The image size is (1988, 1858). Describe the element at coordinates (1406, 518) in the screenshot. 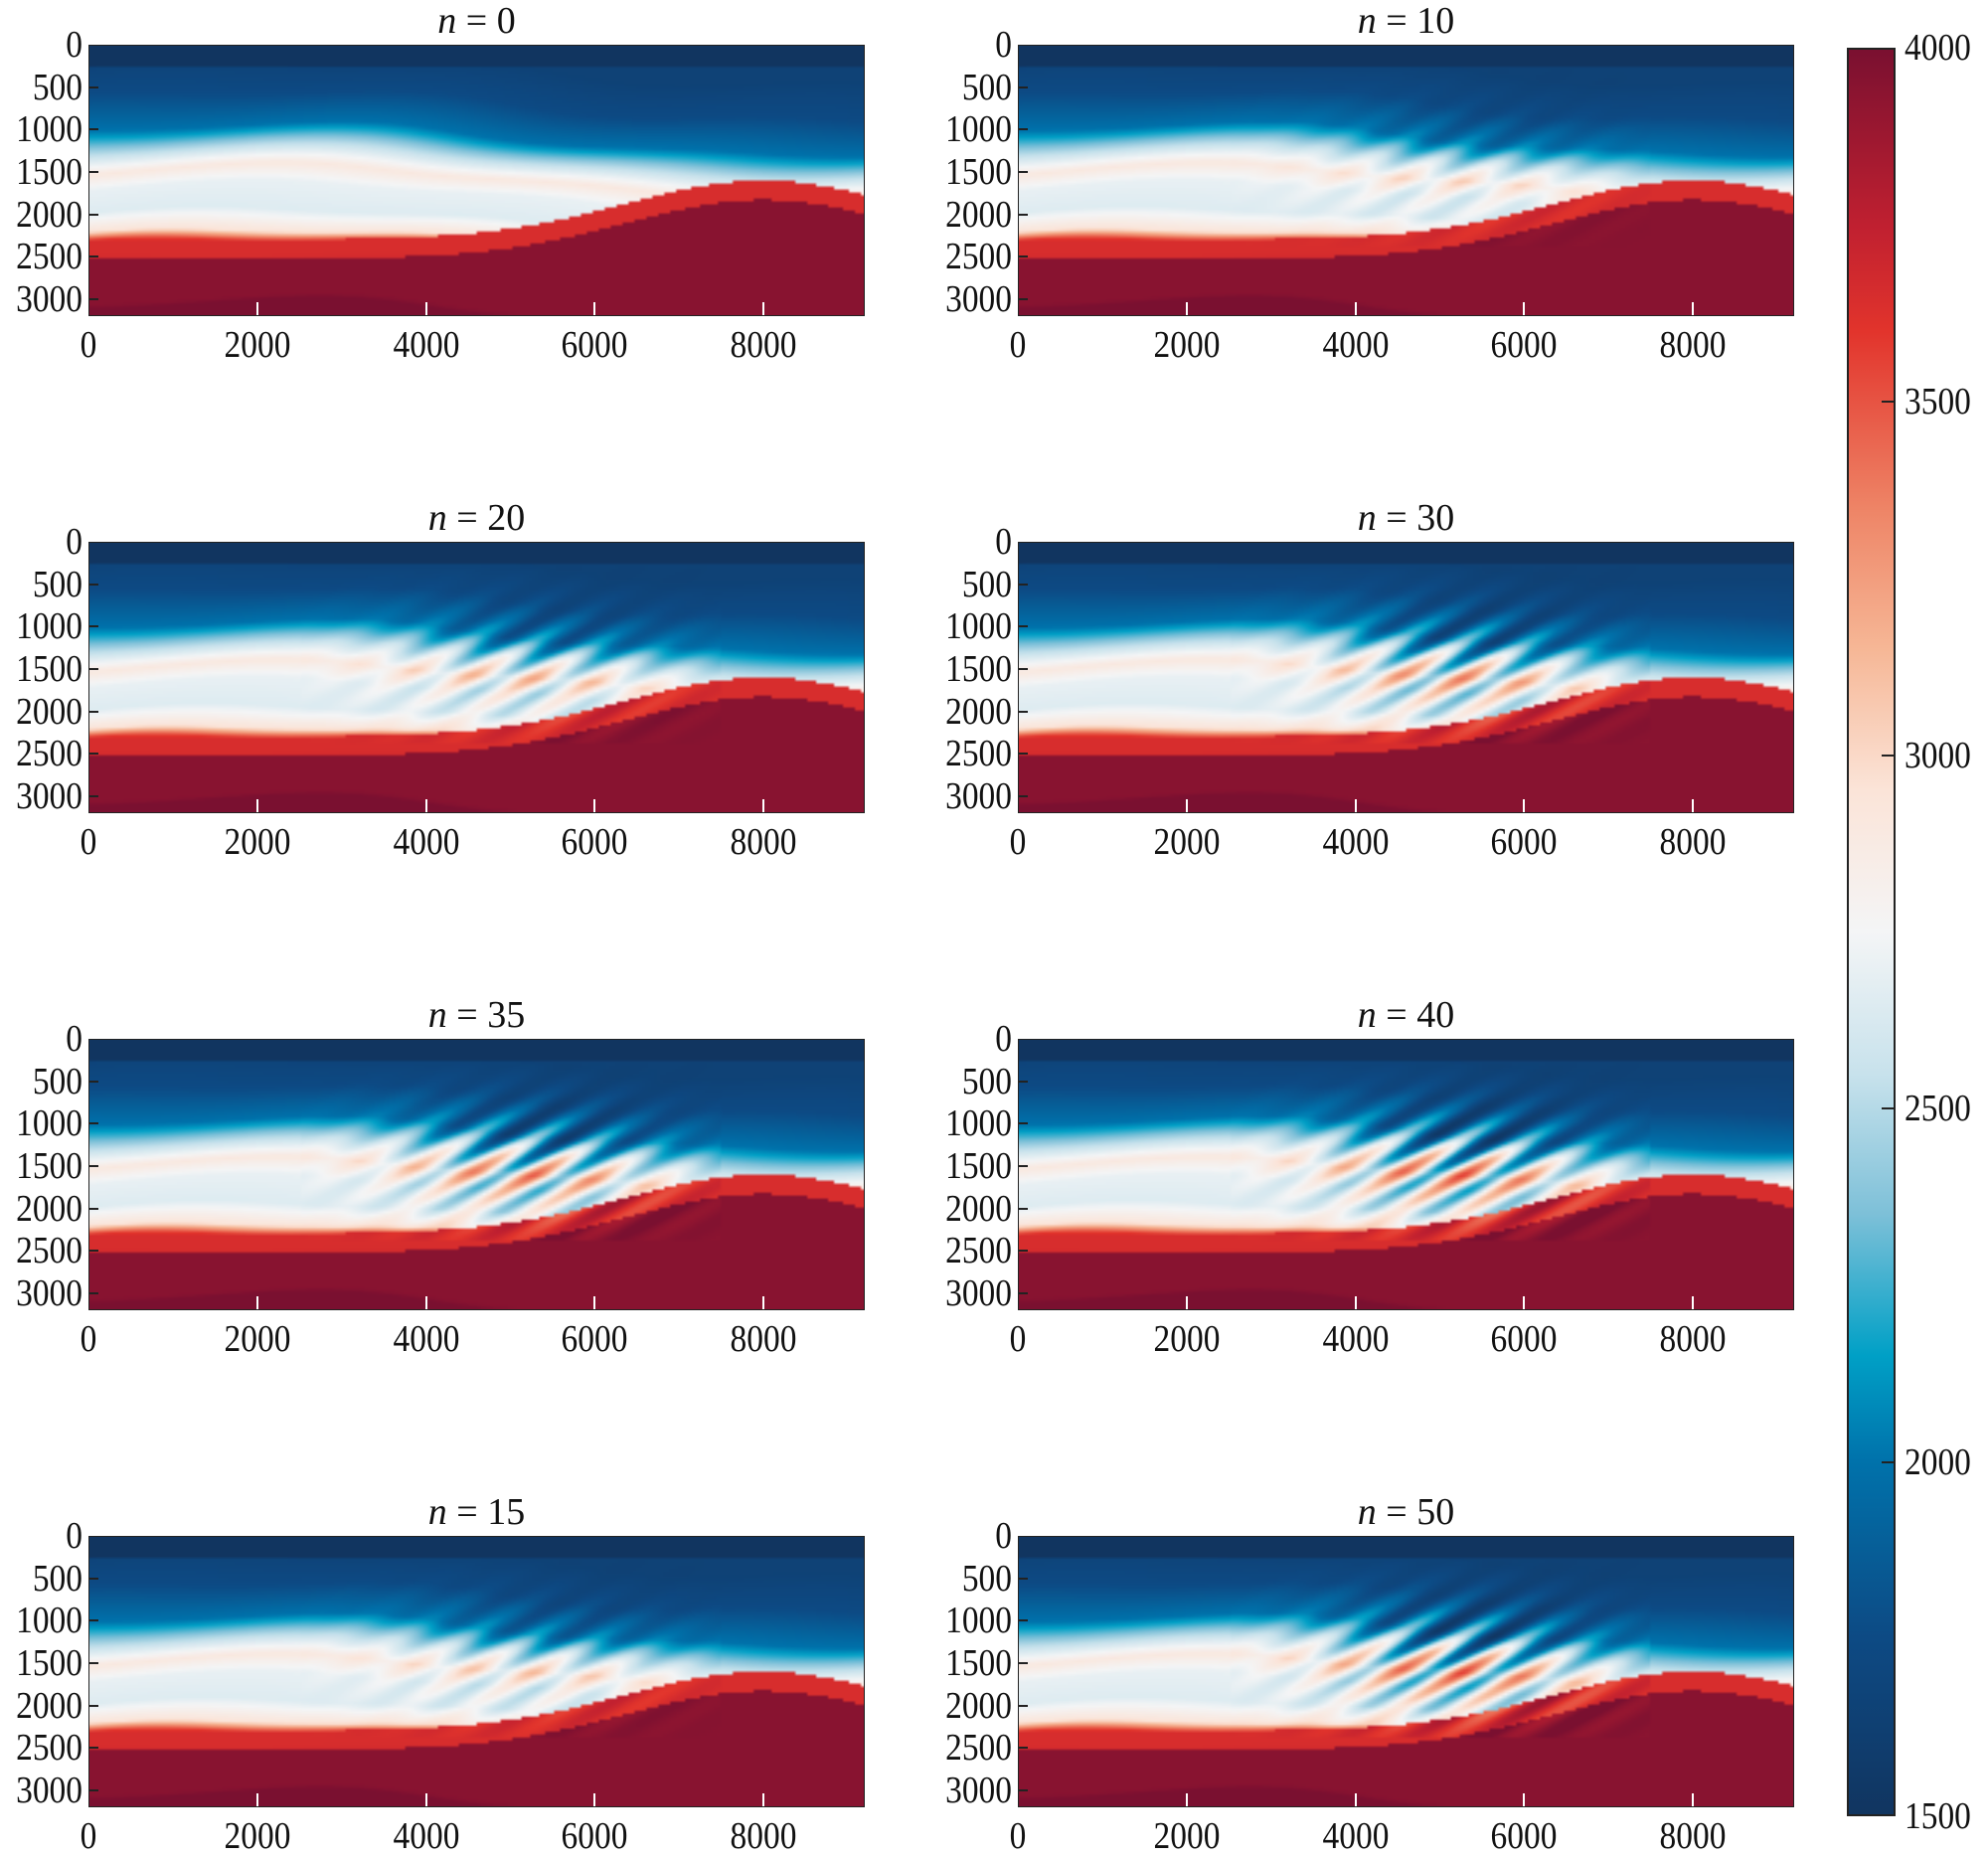

I see `panel-title: n = 30` at that location.